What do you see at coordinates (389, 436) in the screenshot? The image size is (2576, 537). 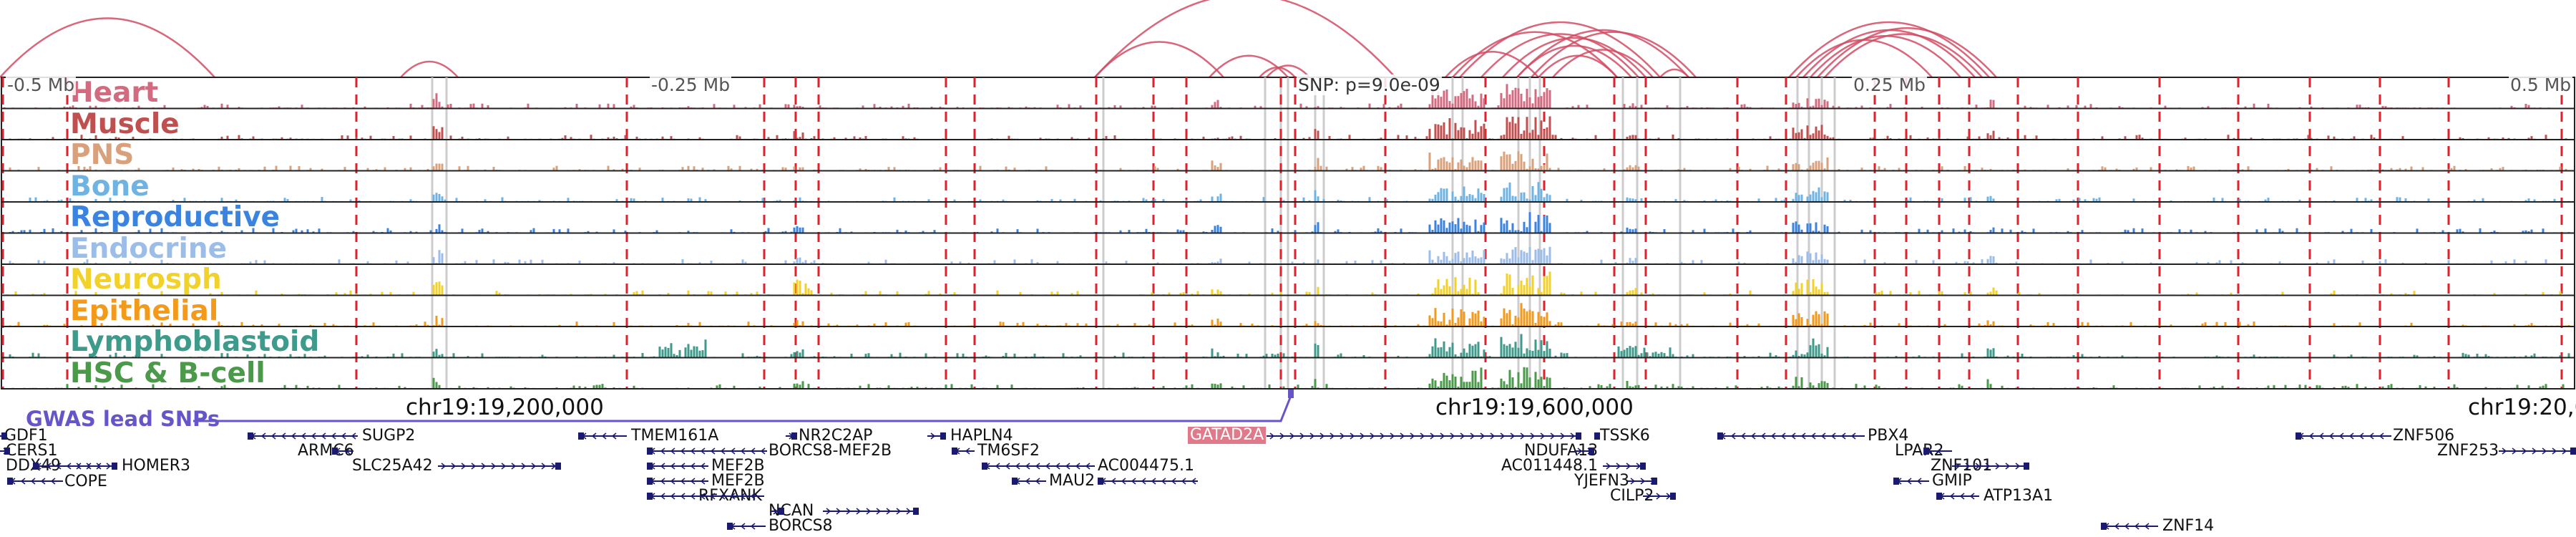 I see `gene-label-sugp2: SUGP2` at bounding box center [389, 436].